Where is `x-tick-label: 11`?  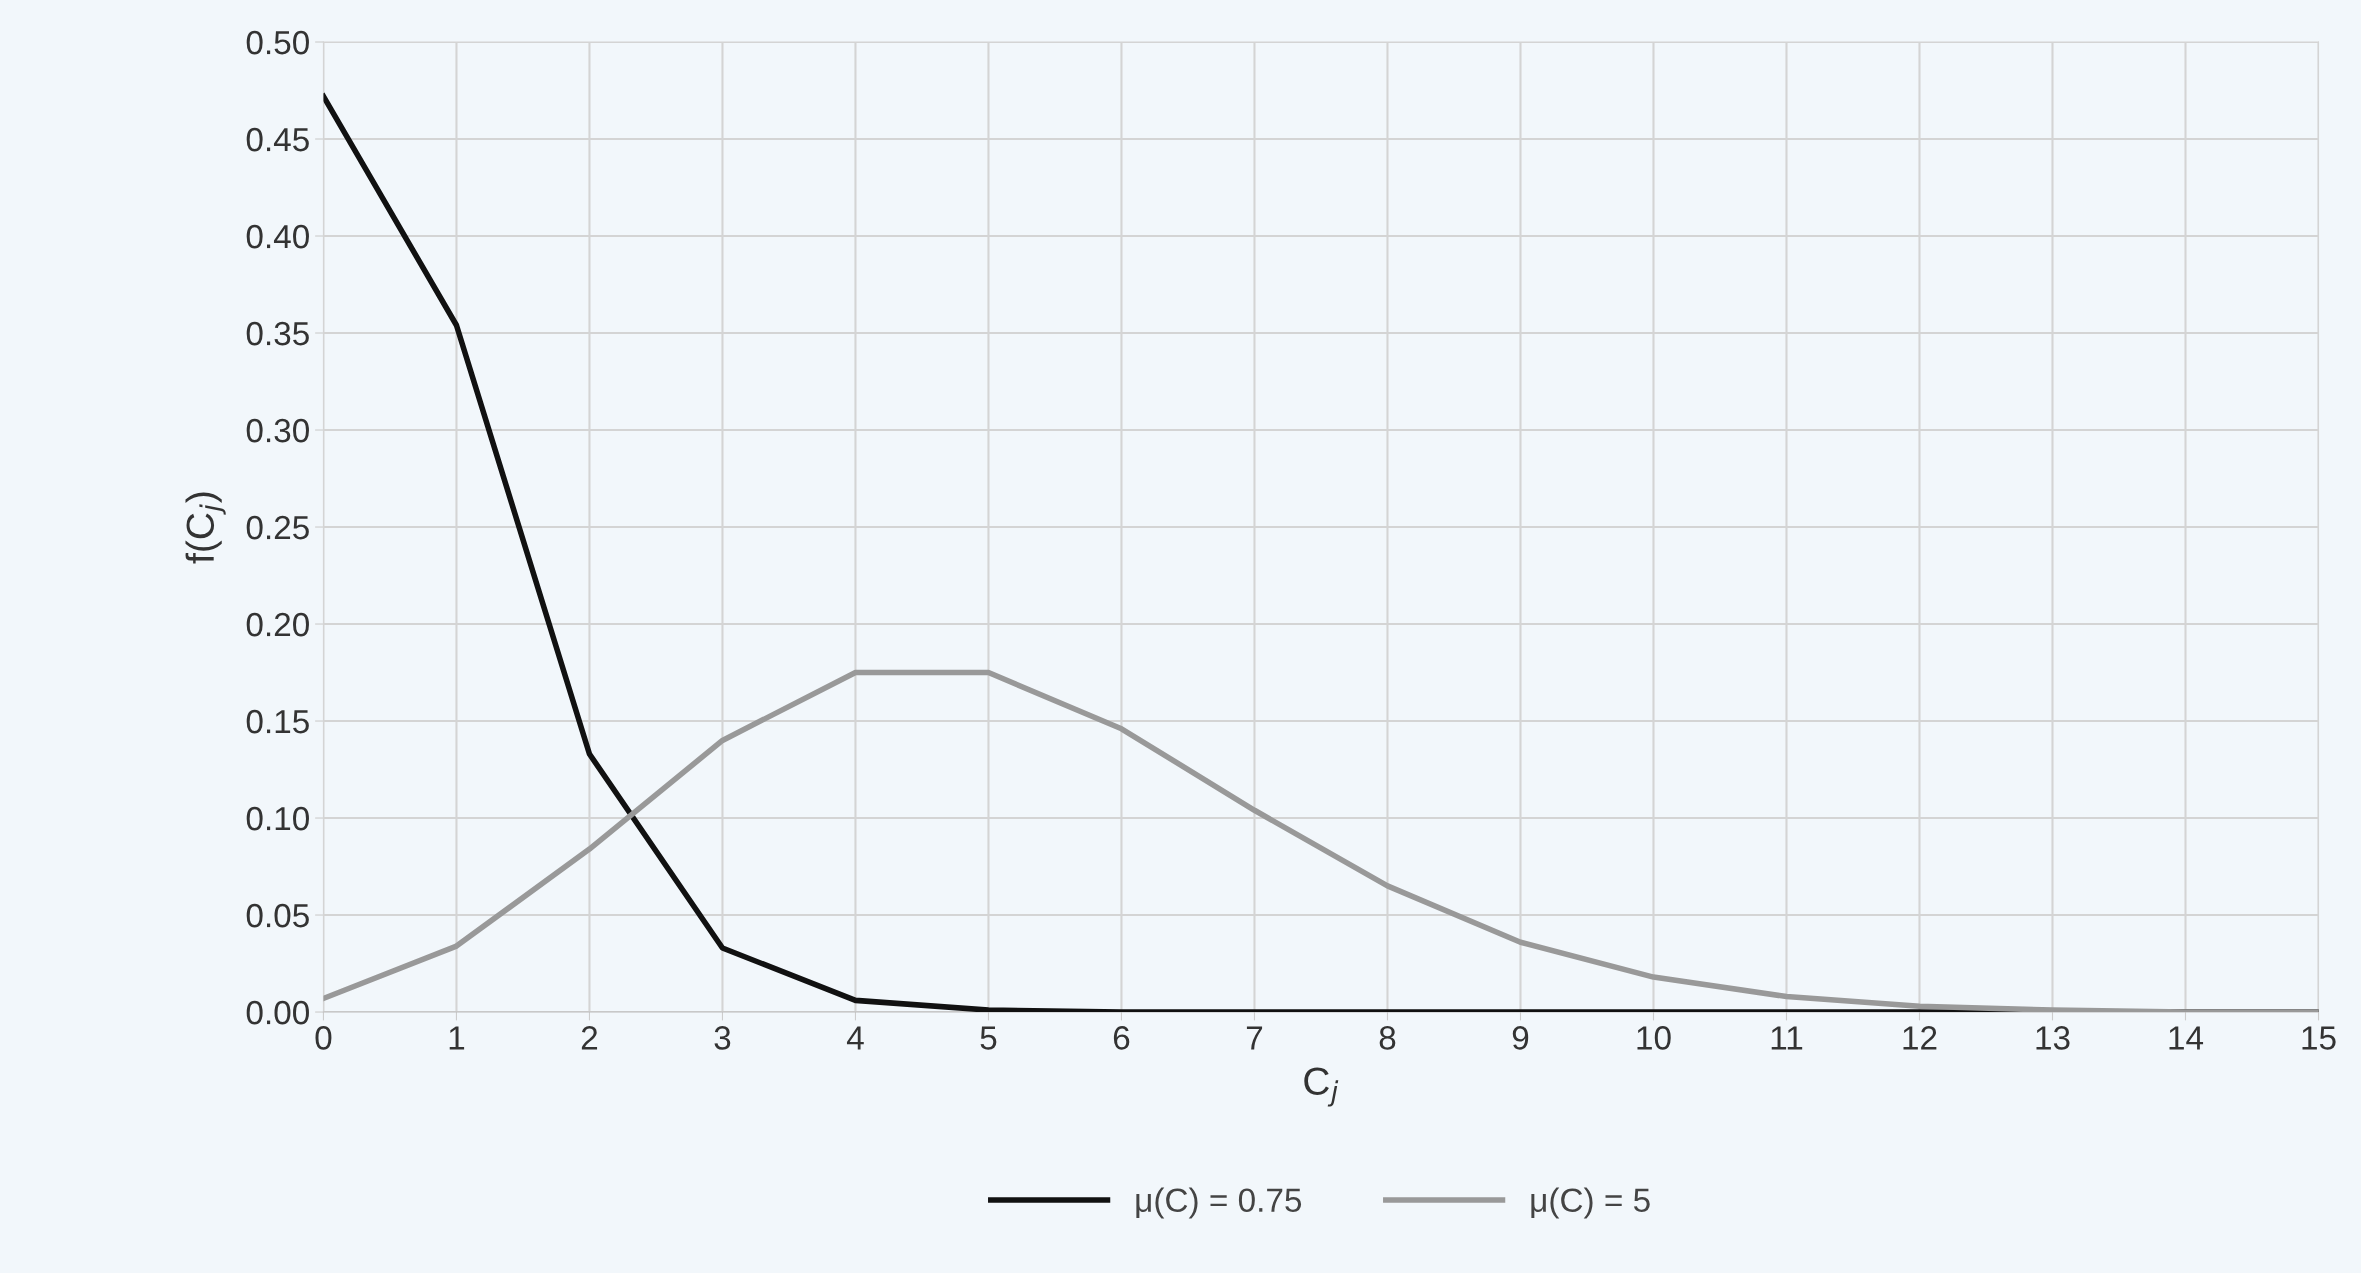
x-tick-label: 11 is located at coordinates (1787, 1038).